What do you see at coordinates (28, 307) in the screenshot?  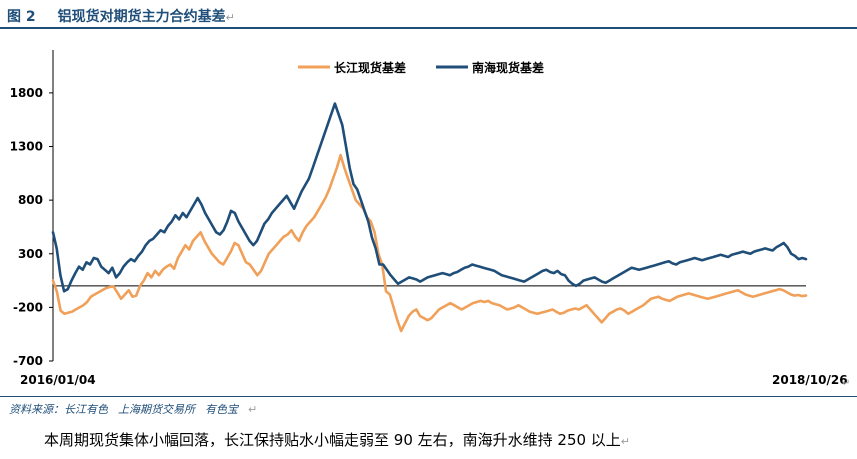 I see `y-tick-label: -200` at bounding box center [28, 307].